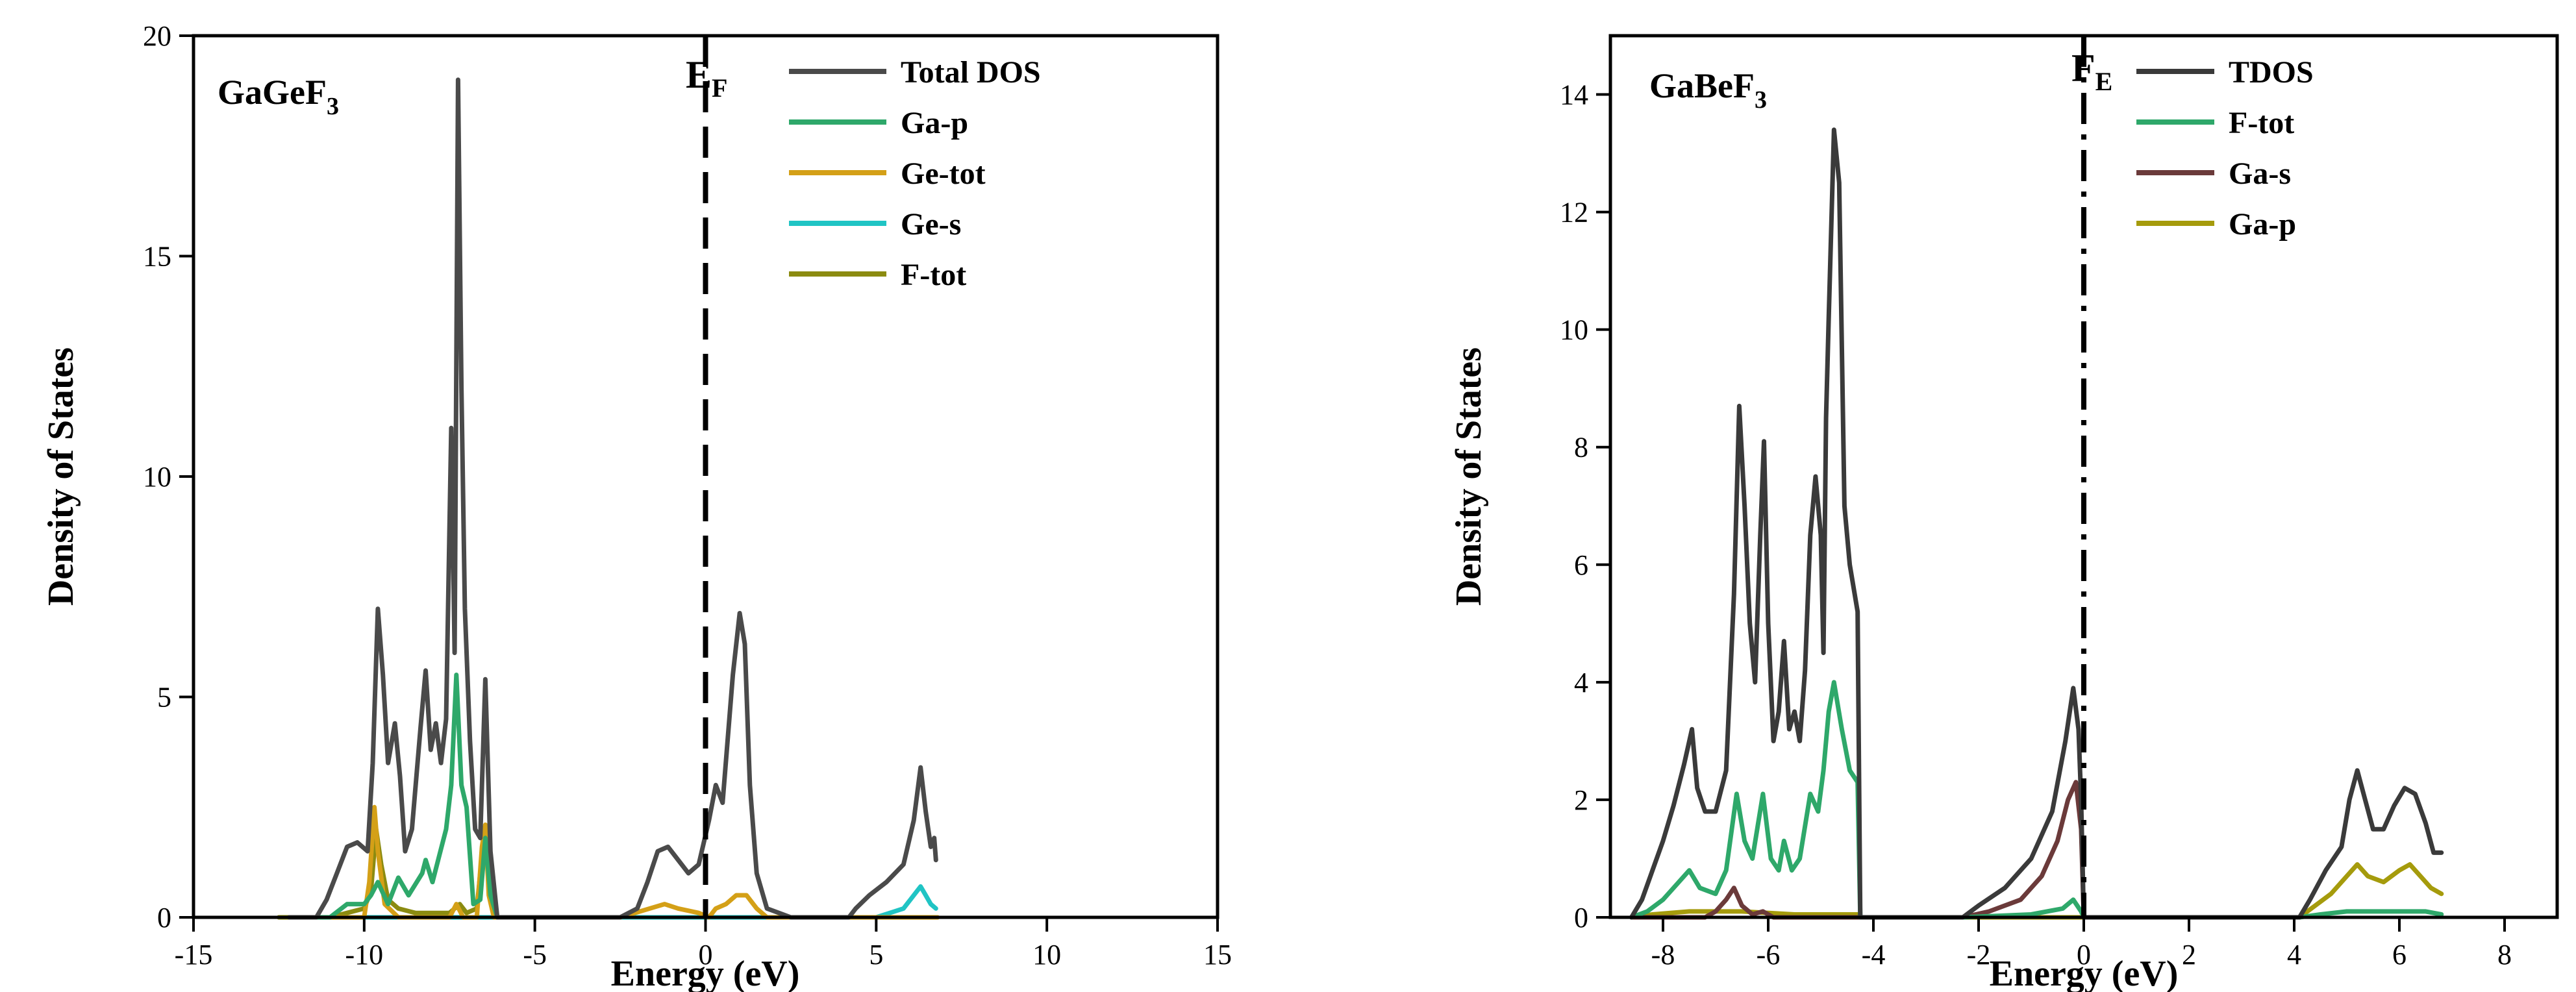 The image size is (2576, 992). I want to click on y-tick-label: 15, so click(157, 257).